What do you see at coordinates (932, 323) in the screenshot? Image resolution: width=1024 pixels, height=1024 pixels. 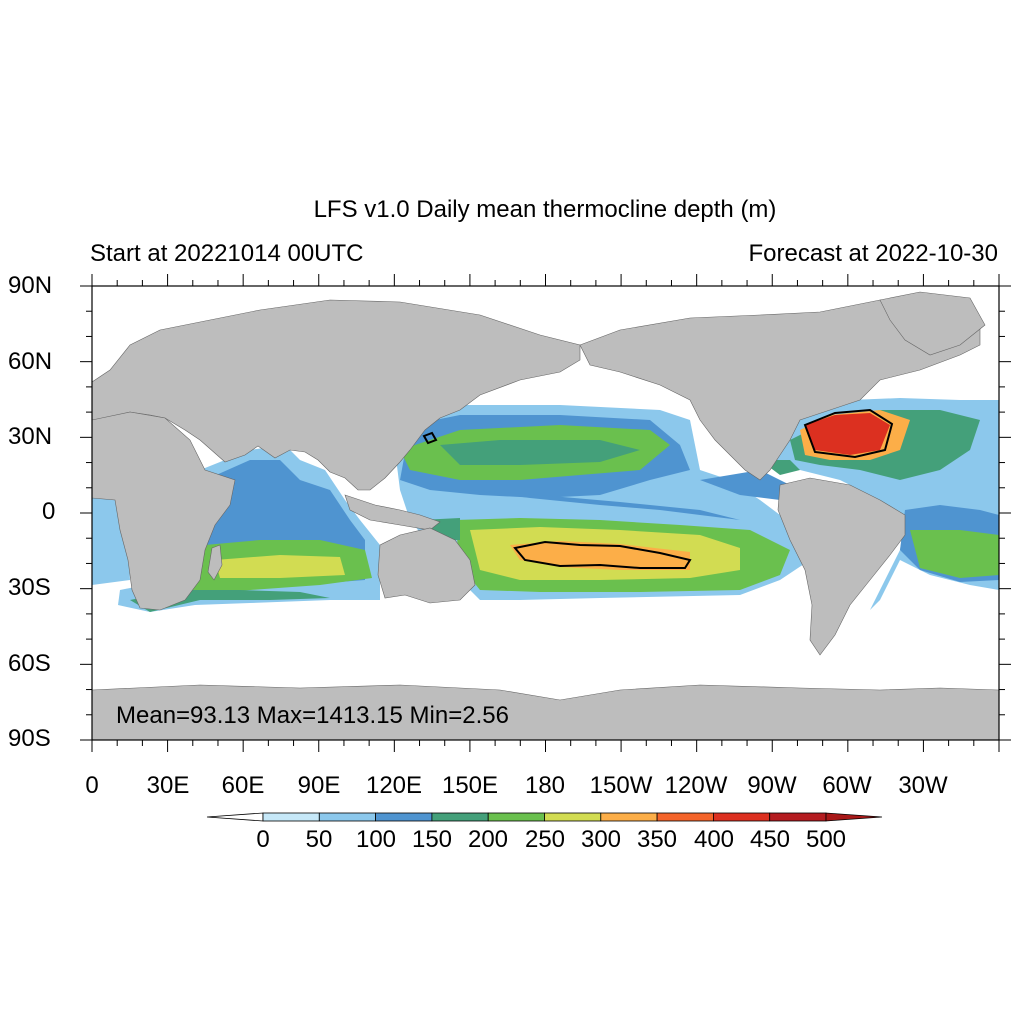 I see `greenland` at bounding box center [932, 323].